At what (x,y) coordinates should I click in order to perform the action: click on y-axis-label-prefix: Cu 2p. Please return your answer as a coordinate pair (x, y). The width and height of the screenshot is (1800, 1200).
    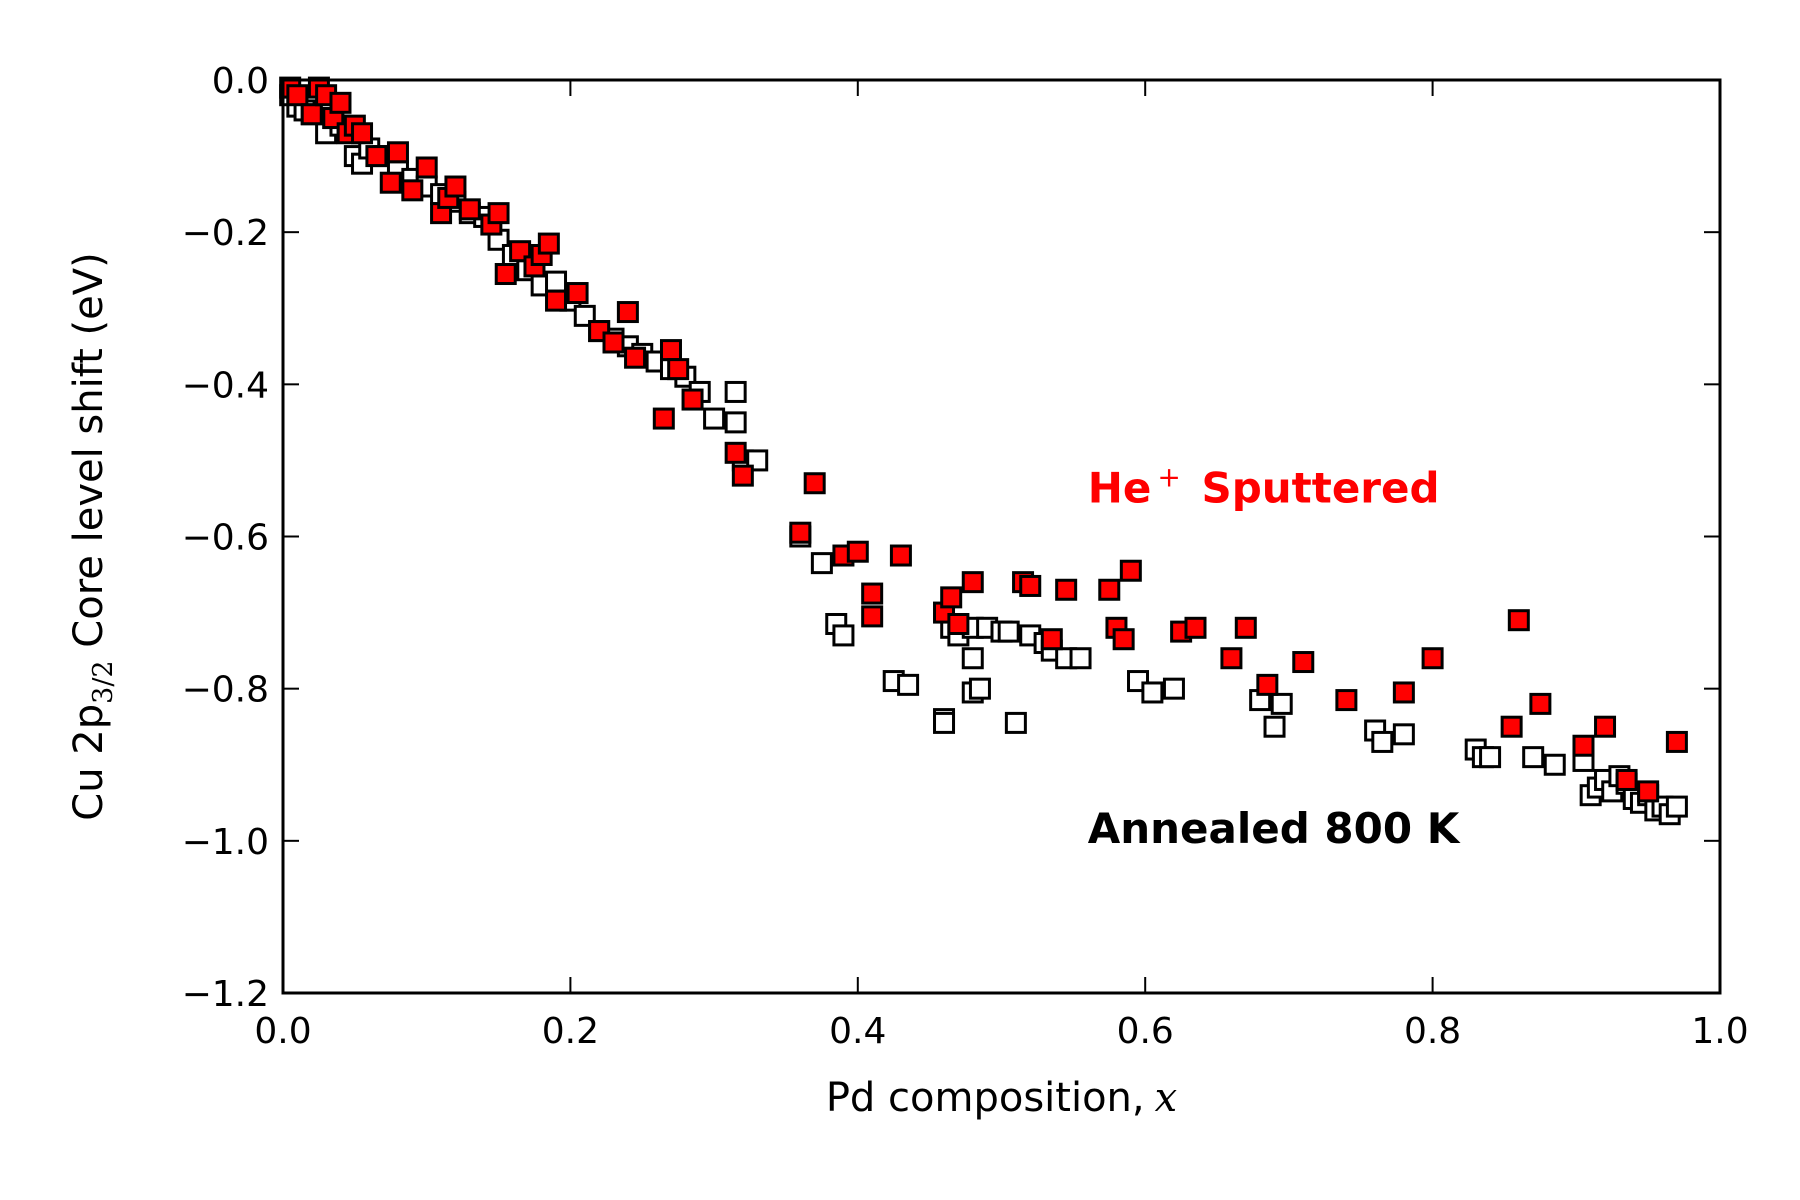
    Looking at the image, I should click on (89, 762).